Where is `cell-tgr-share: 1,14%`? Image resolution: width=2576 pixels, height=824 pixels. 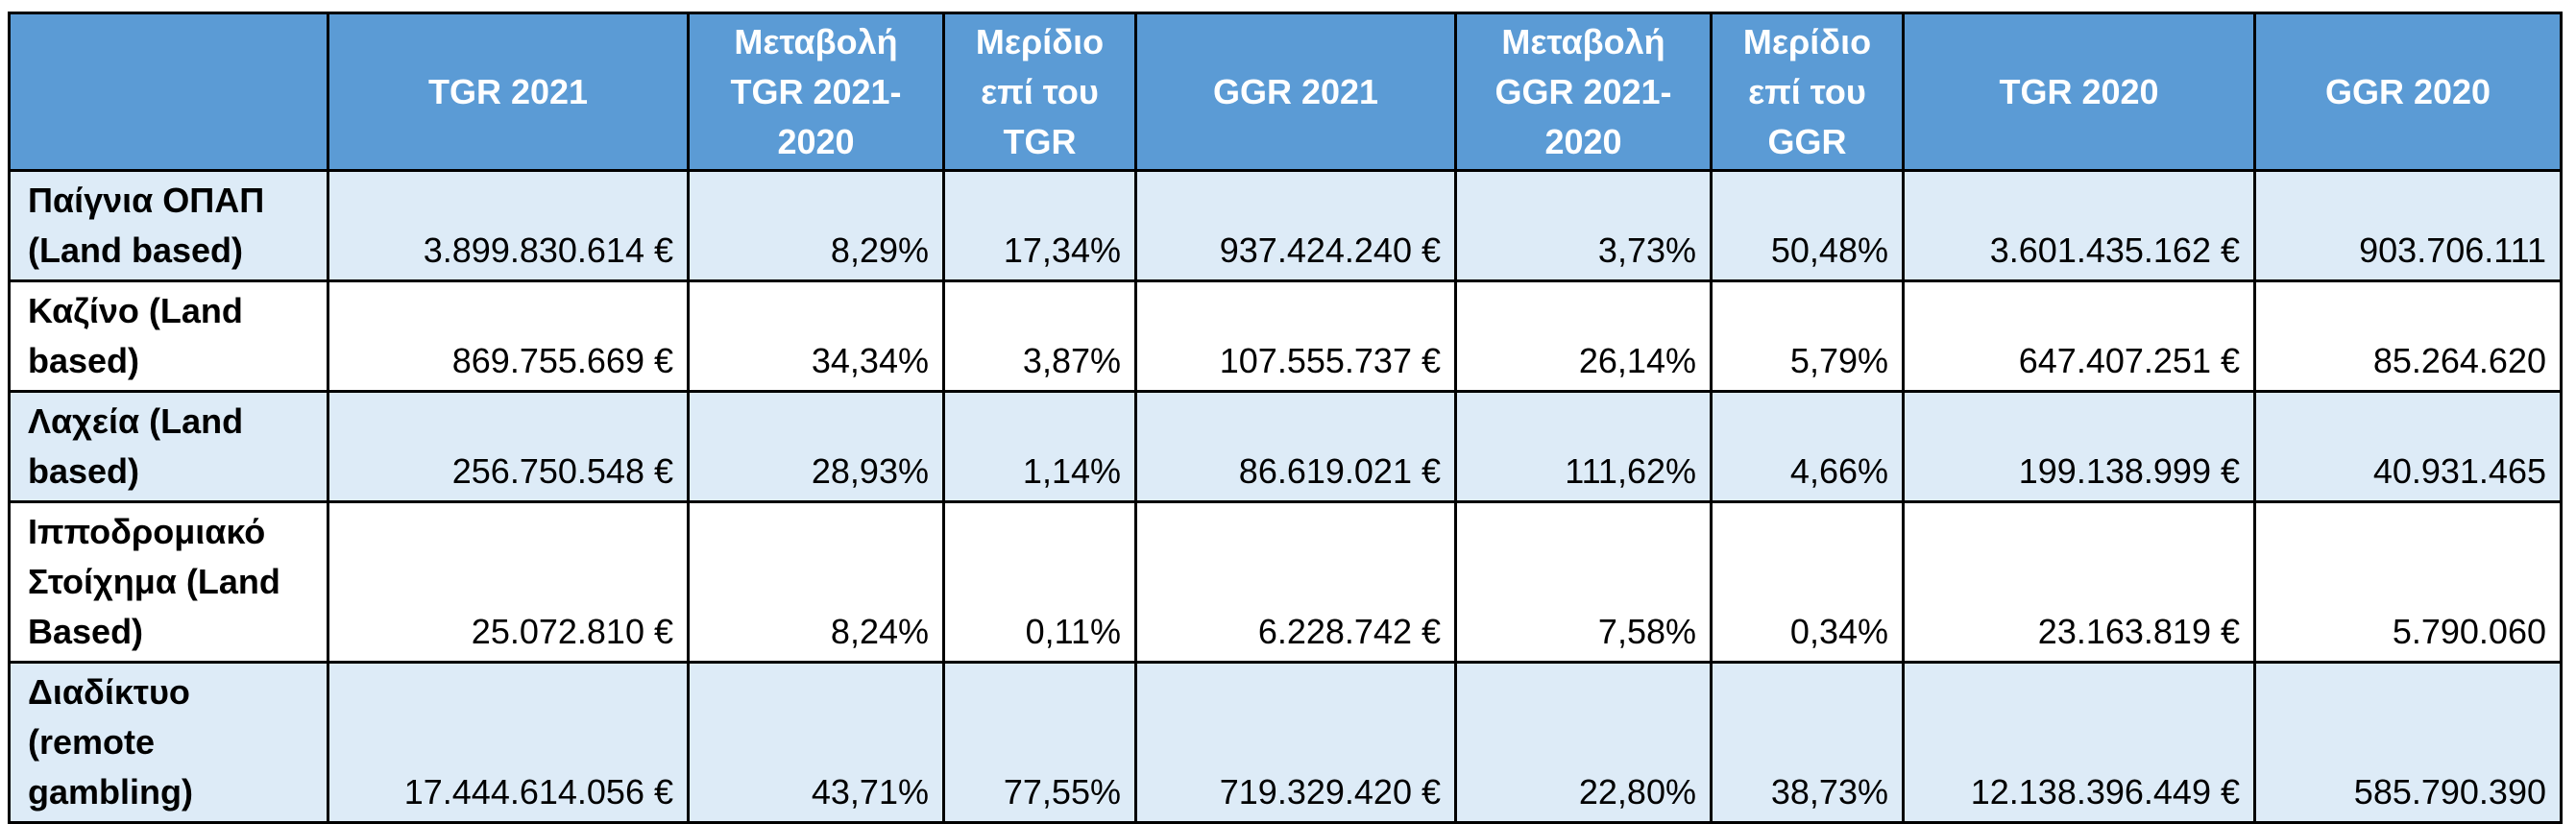
cell-tgr-share: 1,14% is located at coordinates (1040, 446).